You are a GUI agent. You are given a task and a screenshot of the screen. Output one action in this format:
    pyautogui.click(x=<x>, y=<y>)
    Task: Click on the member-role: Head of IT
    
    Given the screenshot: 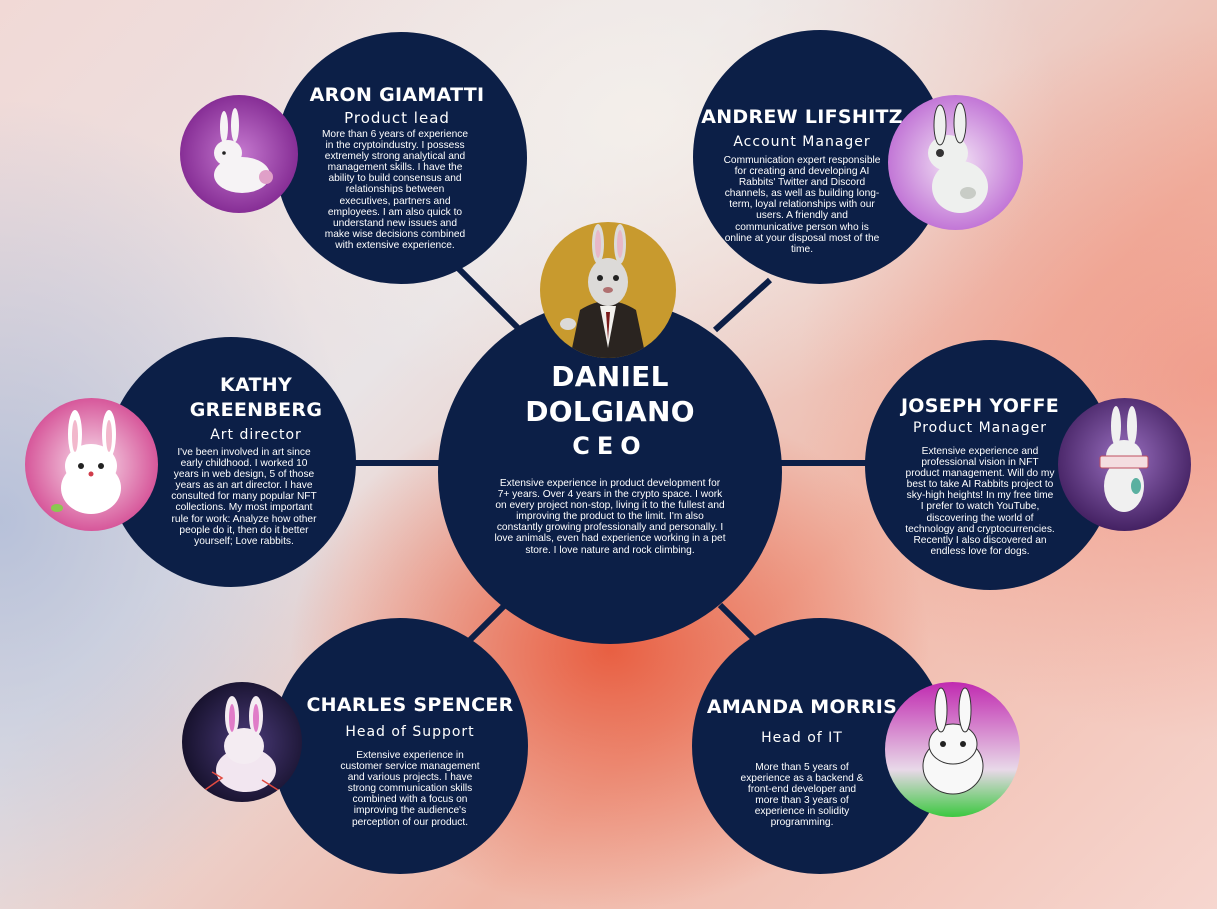 What is the action you would take?
    pyautogui.click(x=802, y=738)
    